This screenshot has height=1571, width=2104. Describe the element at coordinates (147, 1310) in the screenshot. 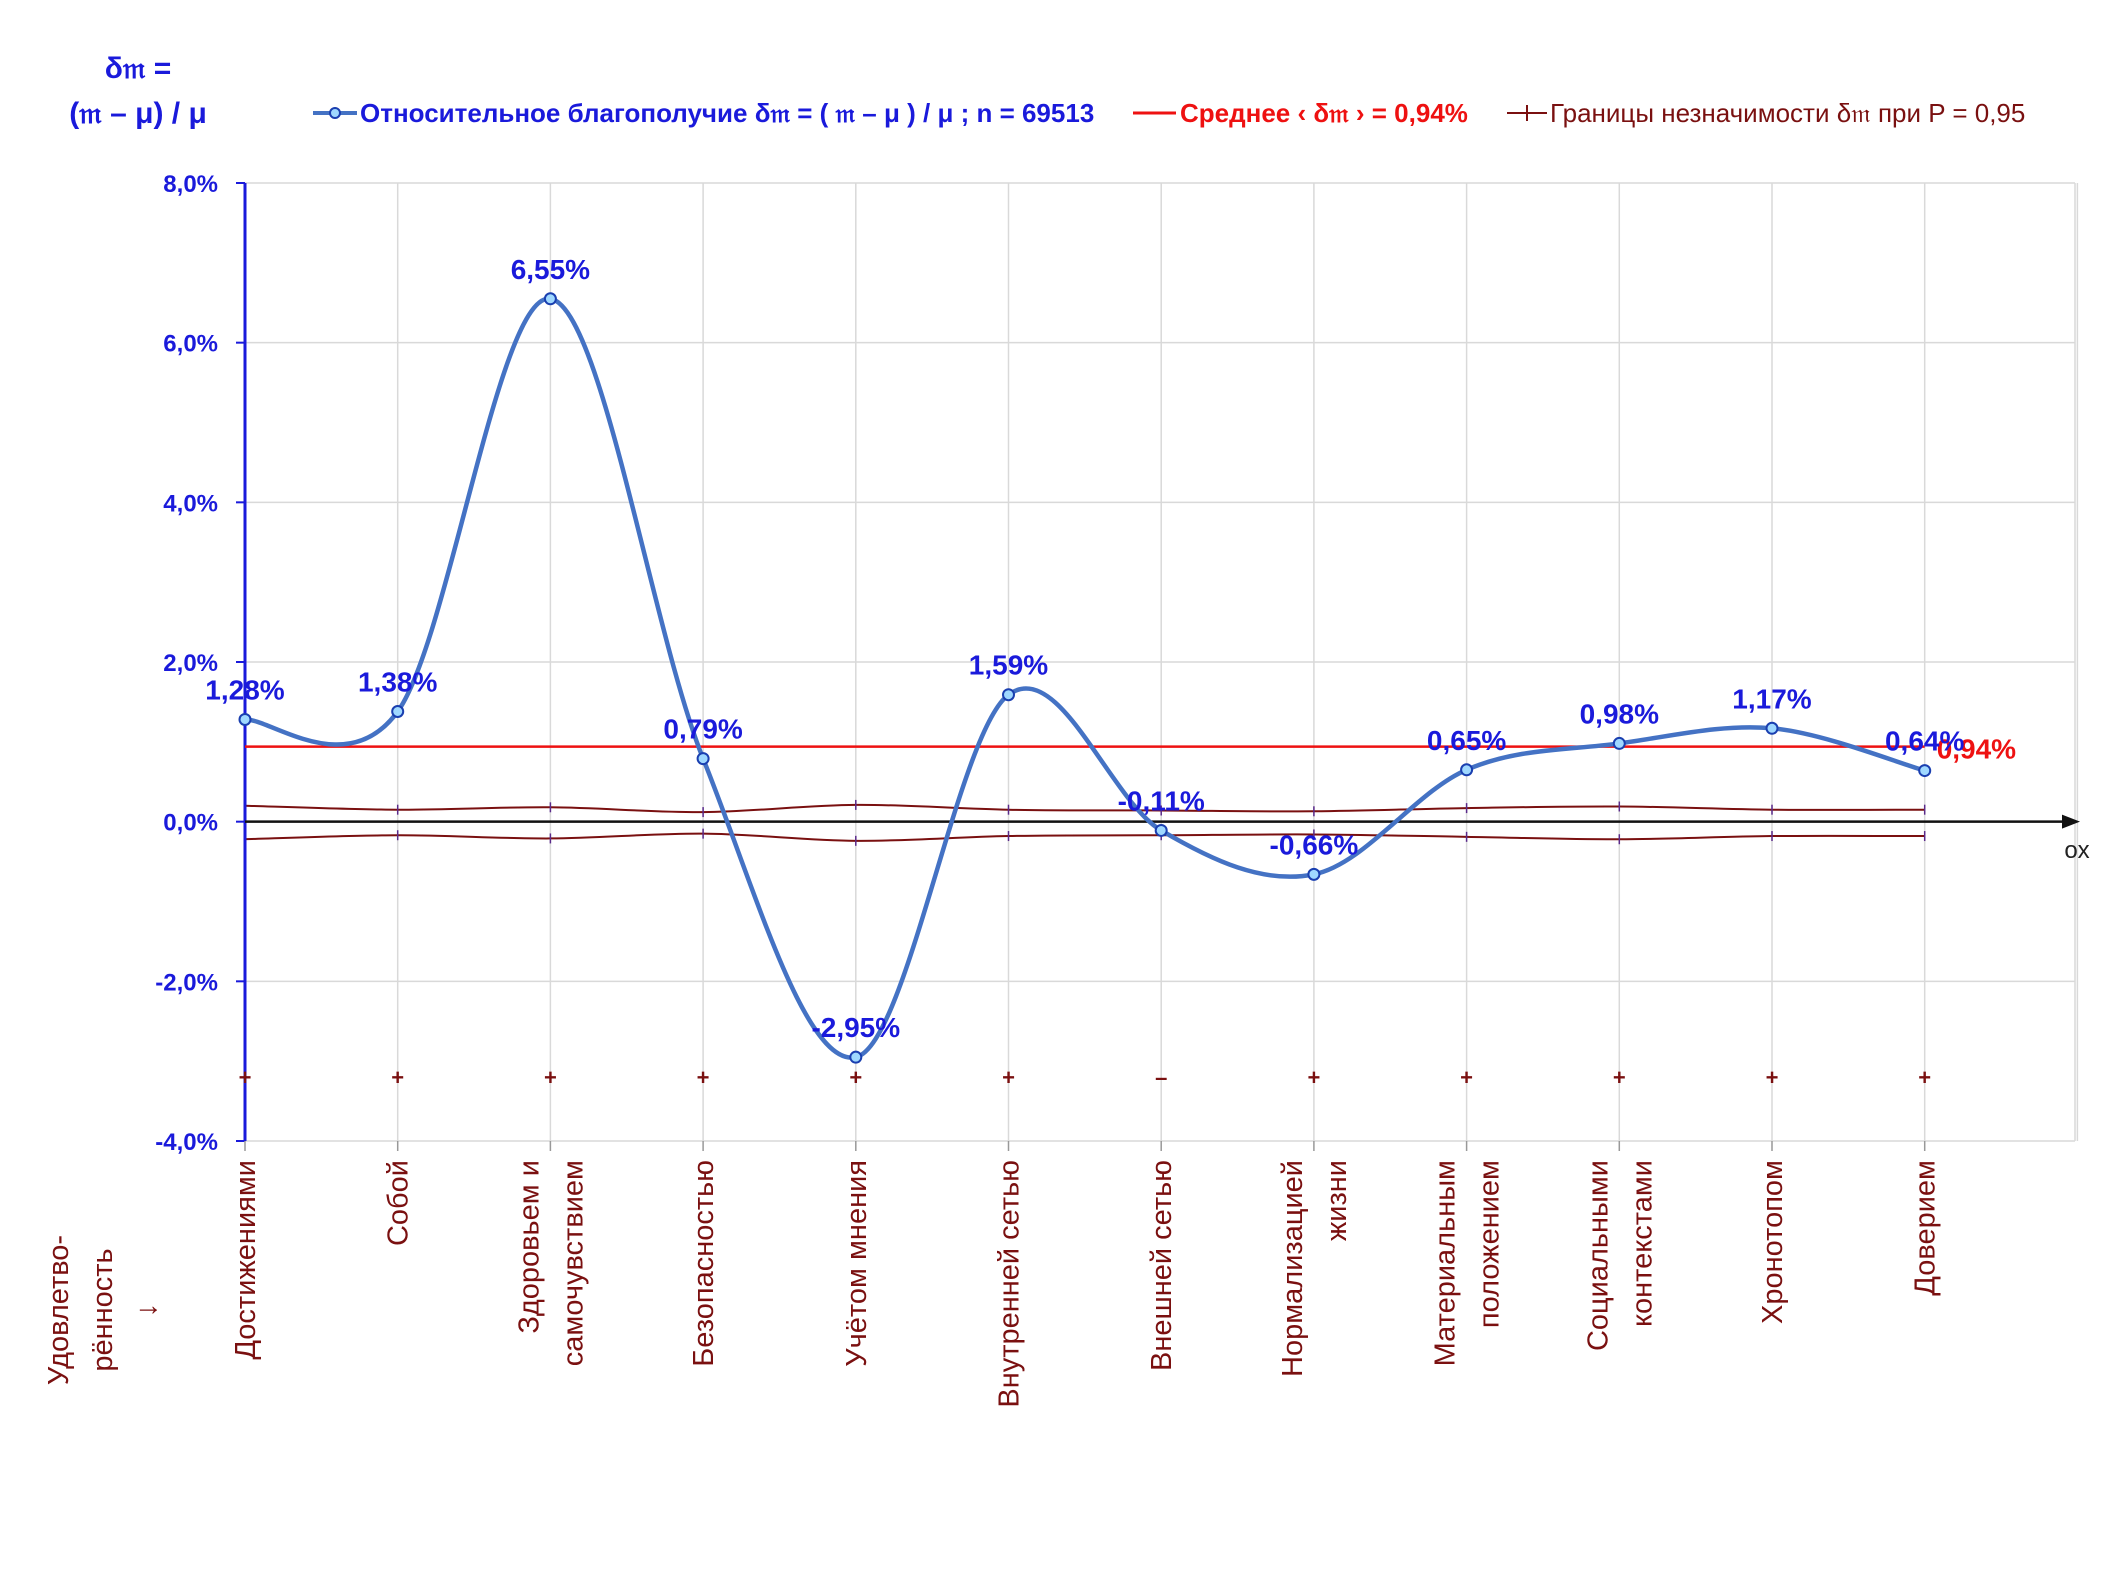

I see `row-title-line3: ↓` at that location.